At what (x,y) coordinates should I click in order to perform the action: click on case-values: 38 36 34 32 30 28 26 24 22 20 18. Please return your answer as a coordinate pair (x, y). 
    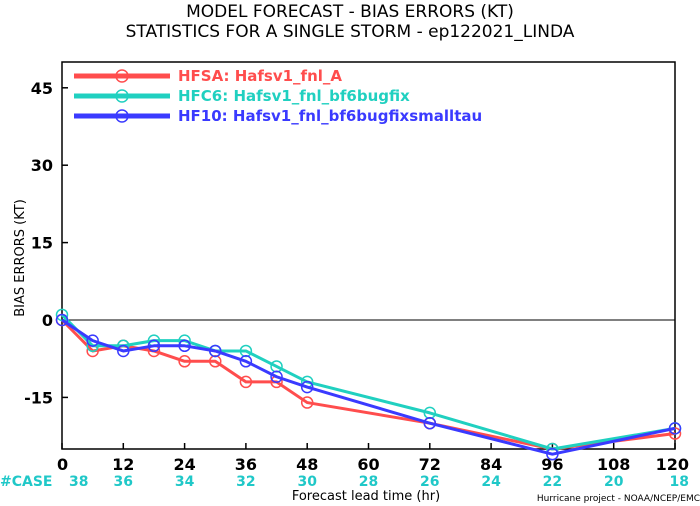
    Looking at the image, I should click on (379, 482).